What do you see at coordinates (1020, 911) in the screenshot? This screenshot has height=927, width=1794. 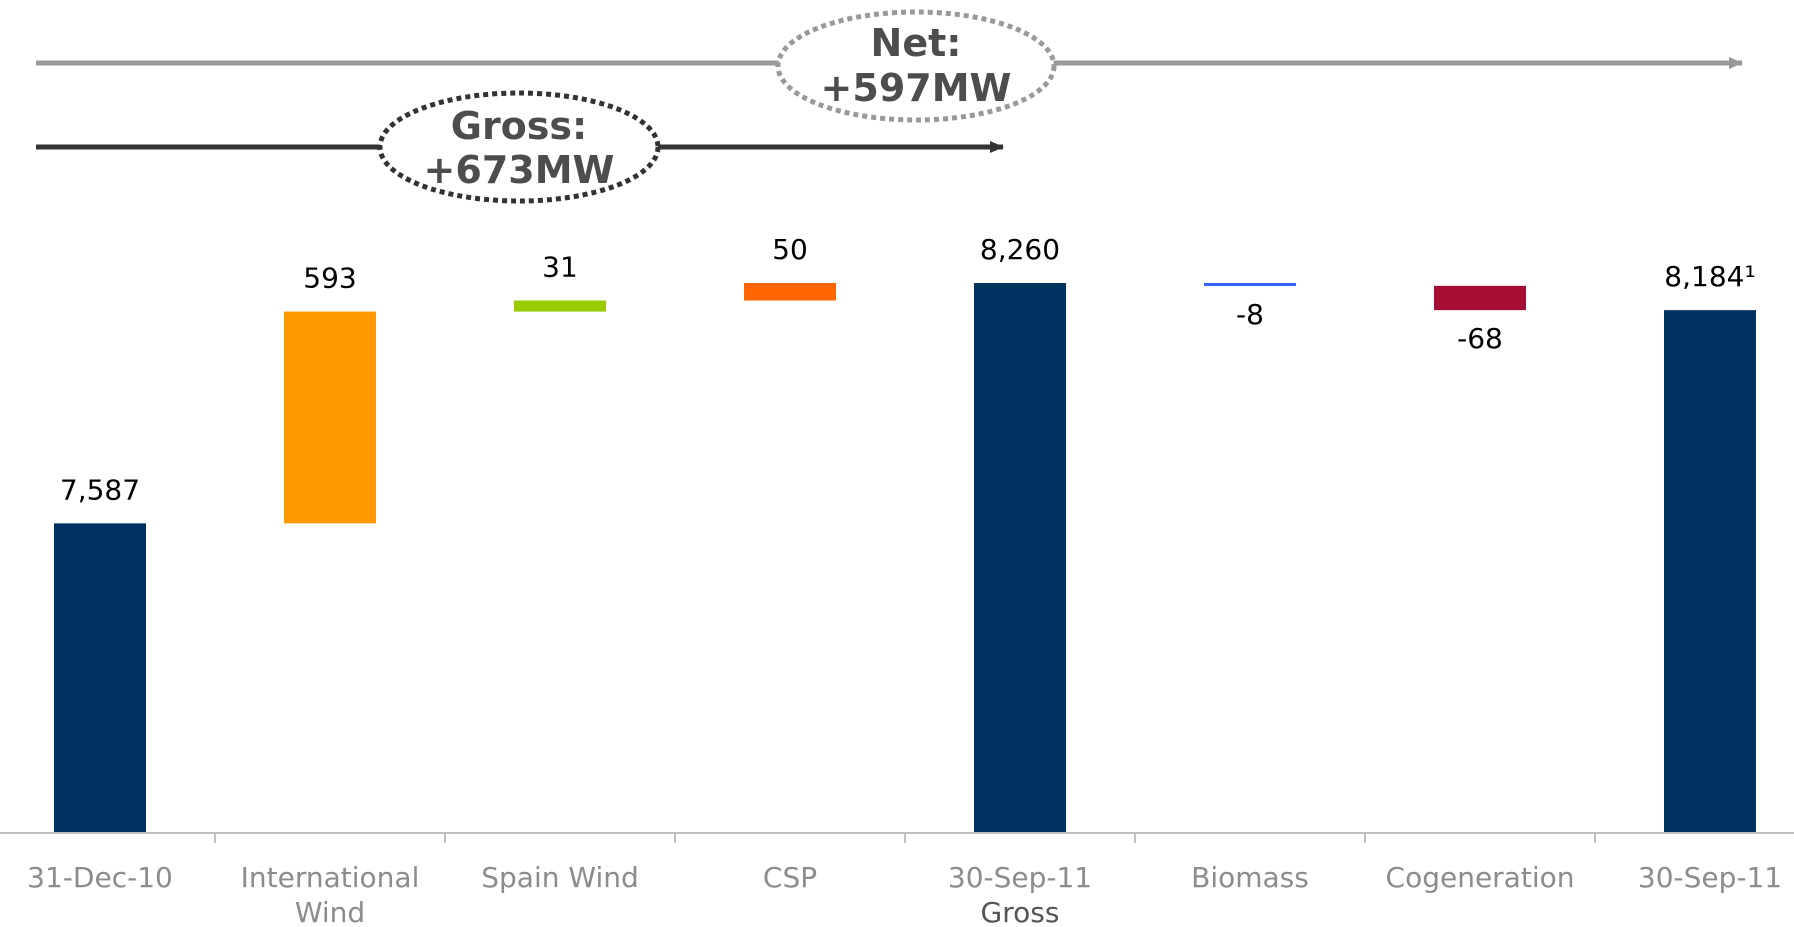 I see `category-label-4-1: Gross` at bounding box center [1020, 911].